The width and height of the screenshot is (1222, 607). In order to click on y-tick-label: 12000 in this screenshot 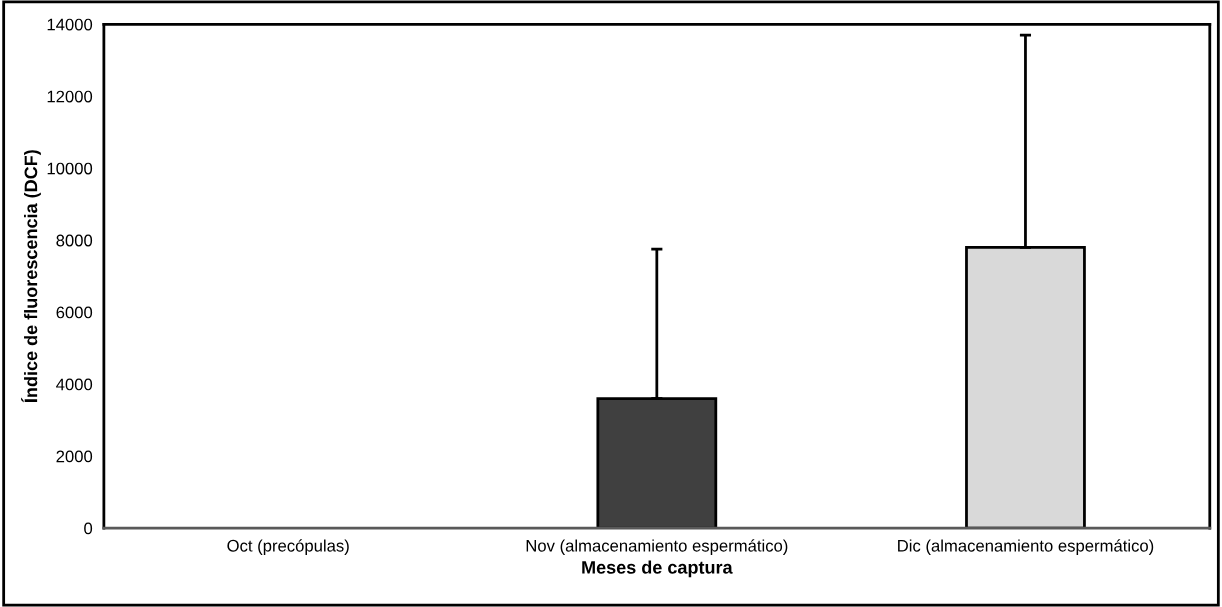, I will do `click(70, 96)`.